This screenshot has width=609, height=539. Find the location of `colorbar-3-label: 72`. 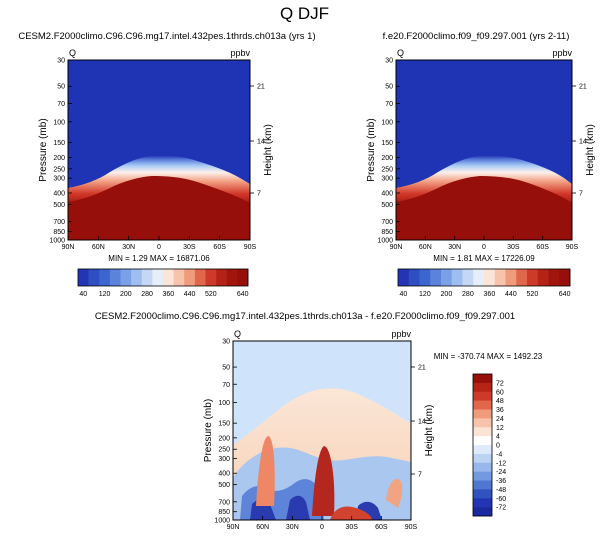

colorbar-3-label: 72 is located at coordinates (500, 383).